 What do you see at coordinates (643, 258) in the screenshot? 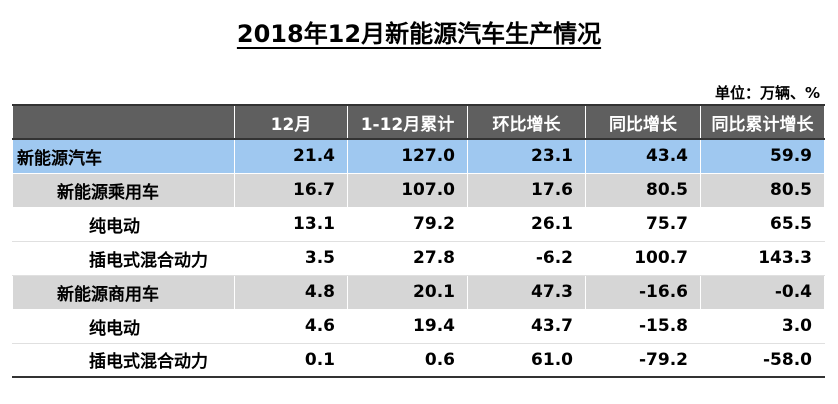
I see `table-cell: 100.7` at bounding box center [643, 258].